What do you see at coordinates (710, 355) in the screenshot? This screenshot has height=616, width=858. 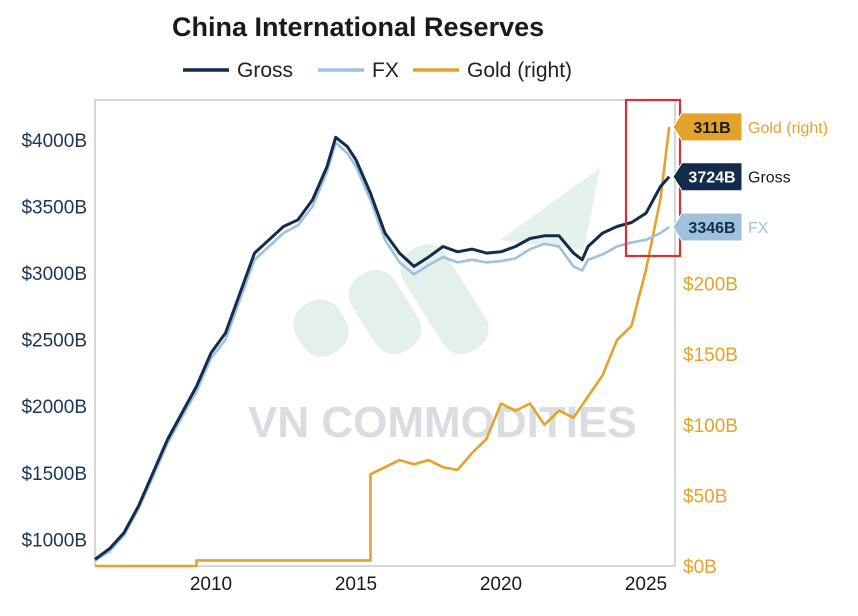 I see `y-right-tick-label: $150B` at bounding box center [710, 355].